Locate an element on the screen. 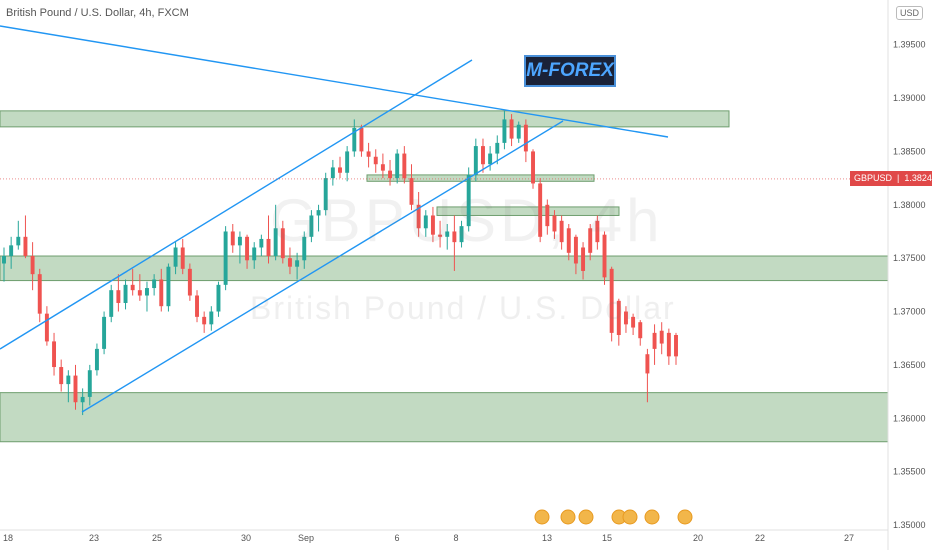 This screenshot has width=932, height=550. price-tag-value: 1.38242 is located at coordinates (918, 178).